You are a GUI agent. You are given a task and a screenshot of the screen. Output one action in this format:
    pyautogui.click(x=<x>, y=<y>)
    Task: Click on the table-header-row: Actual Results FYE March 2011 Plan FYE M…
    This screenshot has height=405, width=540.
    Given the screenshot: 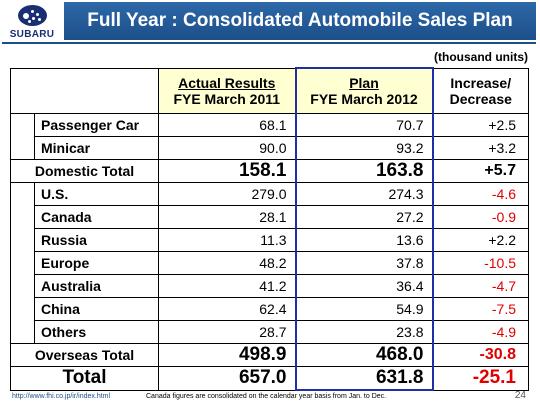 What is the action you would take?
    pyautogui.click(x=269, y=90)
    